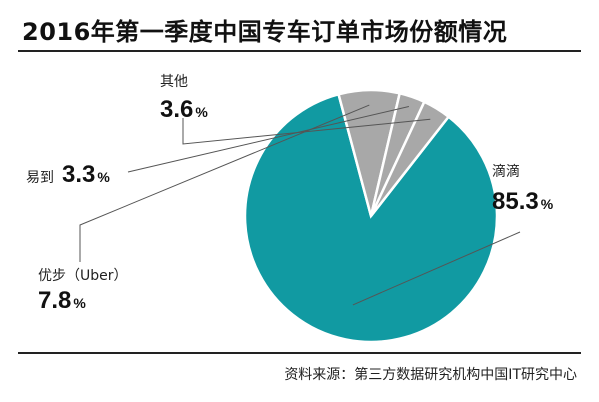 The width and height of the screenshot is (599, 402). I want to click on slice-name-label-2: 易到, so click(40, 178).